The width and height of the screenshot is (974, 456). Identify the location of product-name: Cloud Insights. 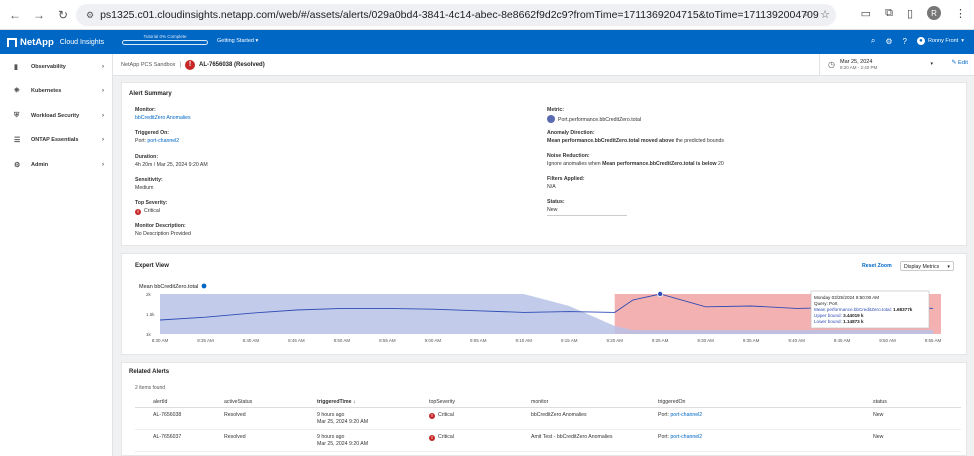
(82, 42).